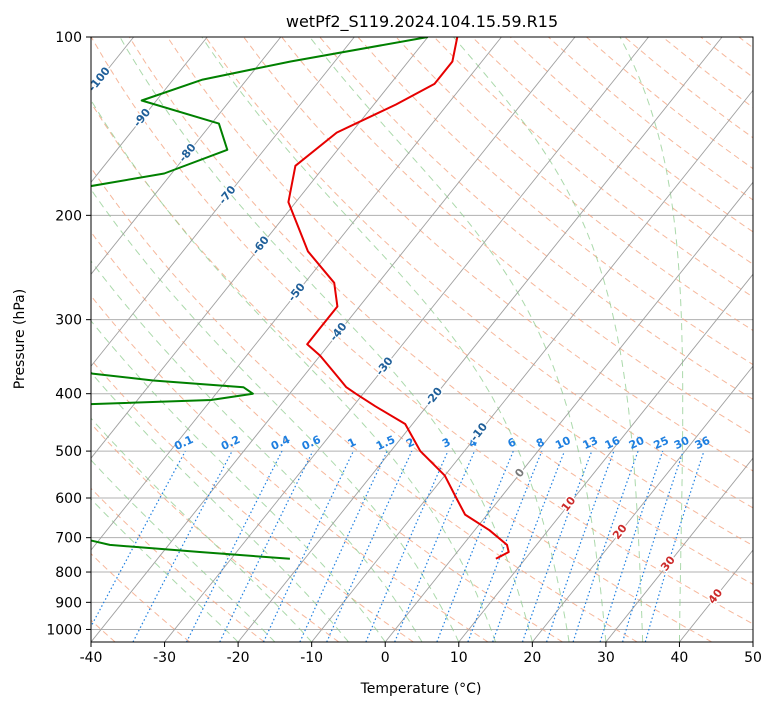  What do you see at coordinates (68, 38) in the screenshot?
I see `y-tick-label: 100` at bounding box center [68, 38].